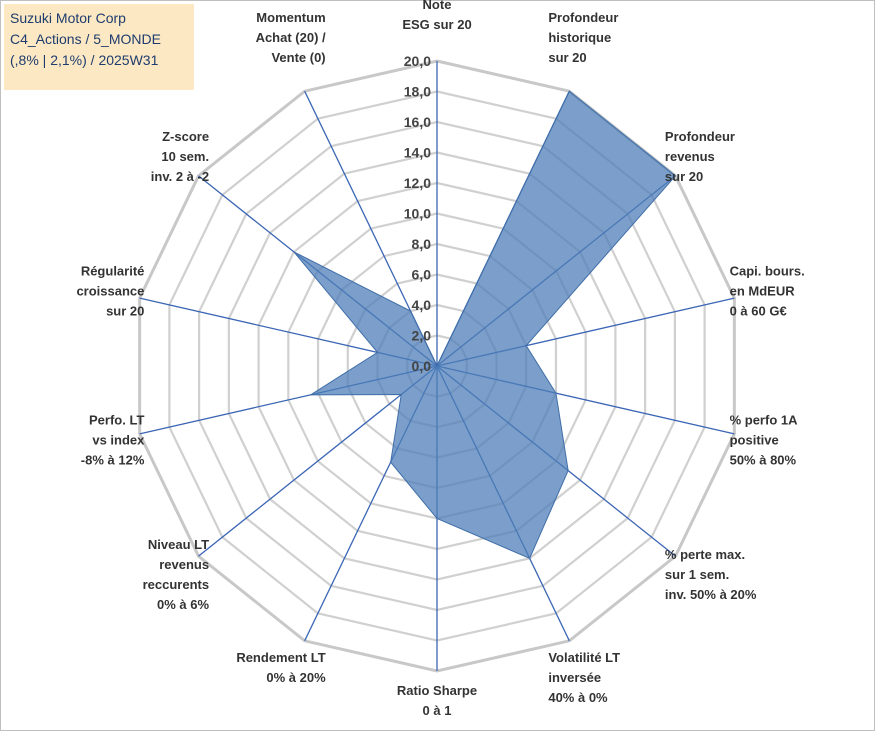 The height and width of the screenshot is (731, 875). I want to click on axis-label-line: Perfo. LT, so click(116, 420).